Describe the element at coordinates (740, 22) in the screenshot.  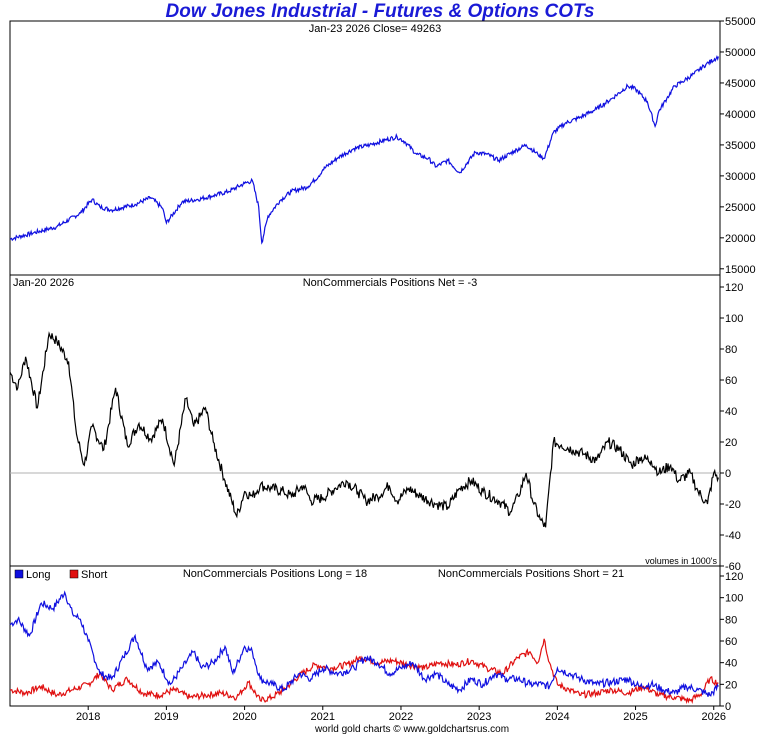
I see `price-y-tick-label: 55000` at that location.